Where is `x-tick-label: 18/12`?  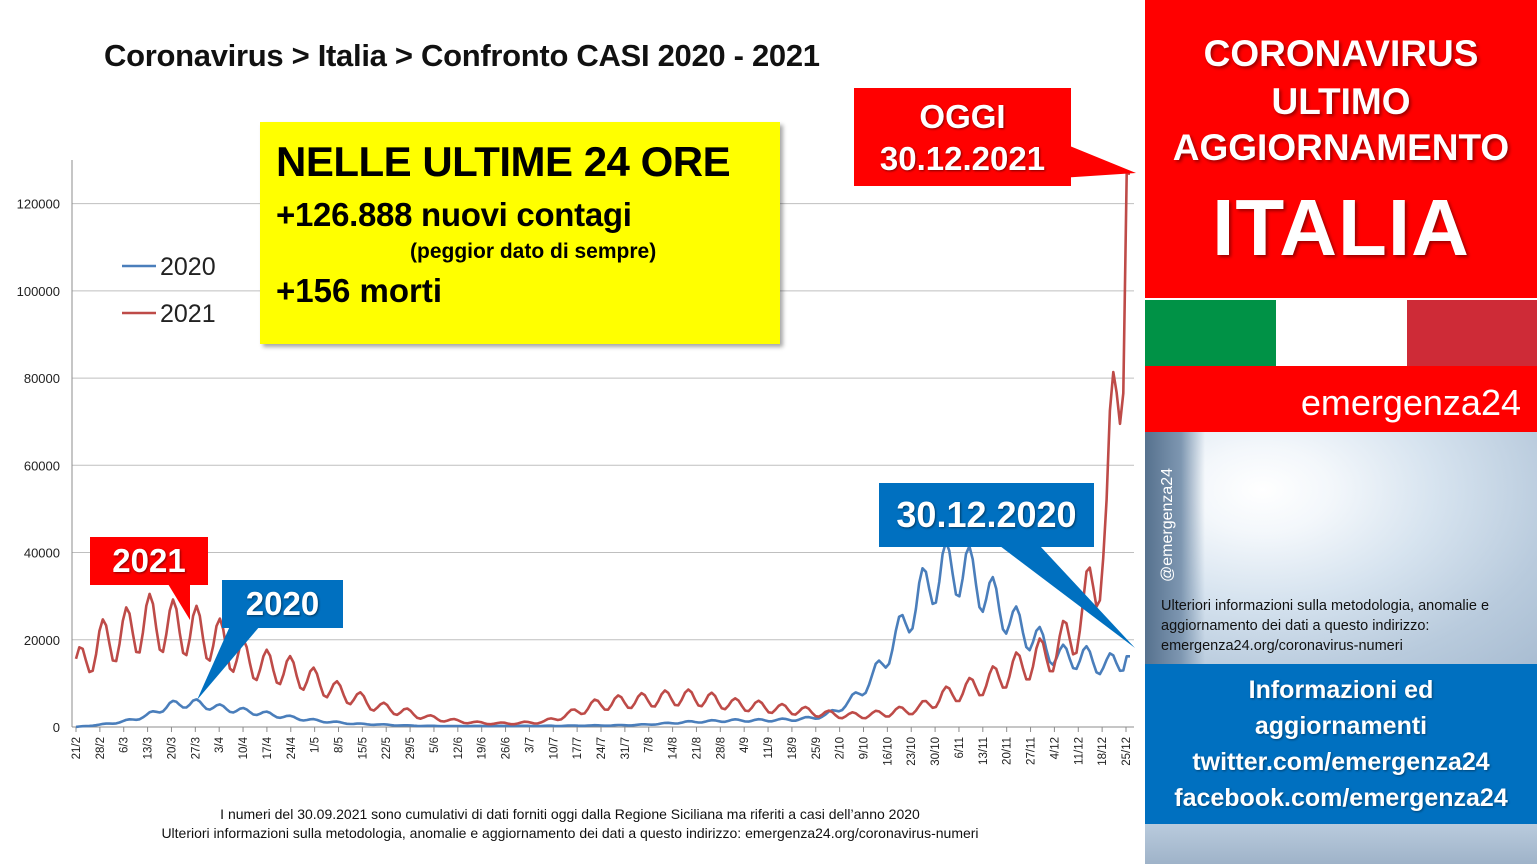 x-tick-label: 18/12 is located at coordinates (1103, 751).